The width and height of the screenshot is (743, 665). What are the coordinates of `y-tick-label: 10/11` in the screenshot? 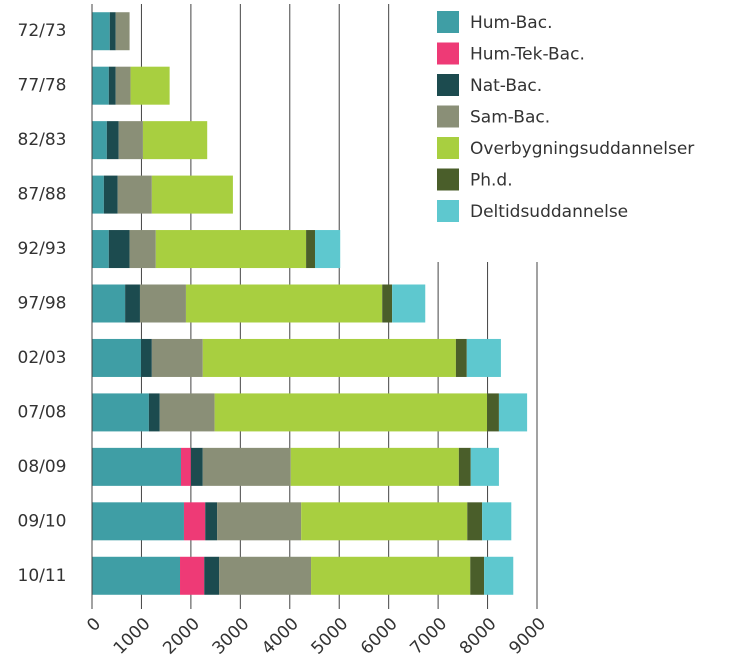 It's located at (42, 576).